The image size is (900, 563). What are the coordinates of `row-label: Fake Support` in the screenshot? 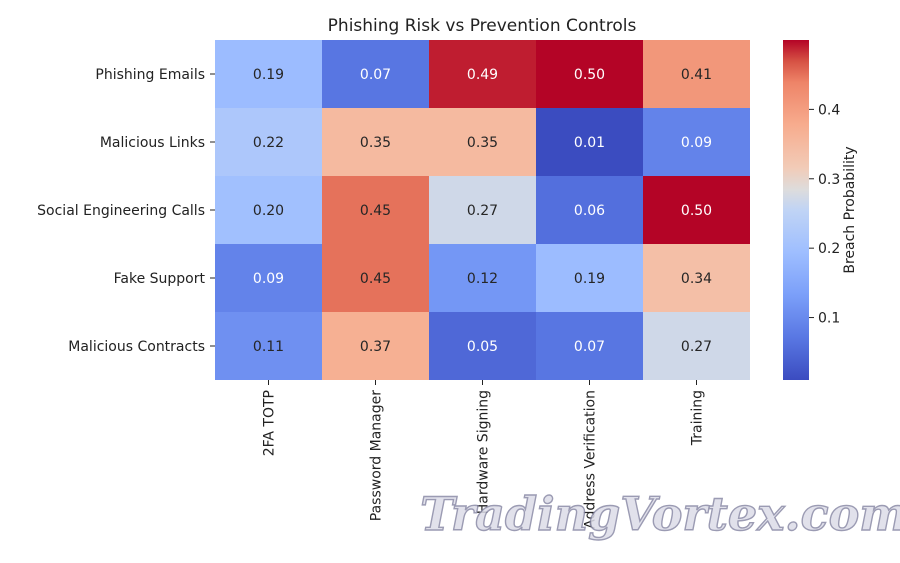 It's located at (160, 279).